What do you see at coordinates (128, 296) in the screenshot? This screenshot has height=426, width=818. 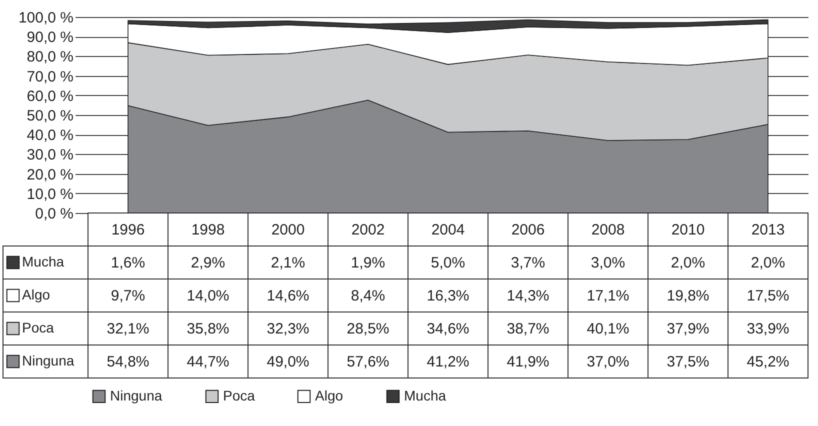 I see `data-label: 9,7%` at bounding box center [128, 296].